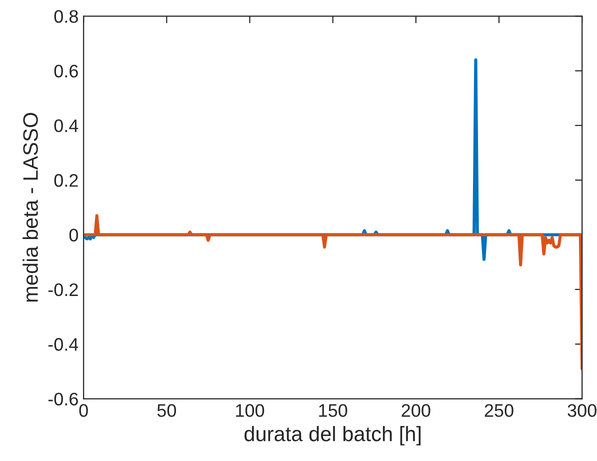 The height and width of the screenshot is (461, 597). What do you see at coordinates (66, 16) in the screenshot?
I see `y-tick-label: 0.8` at bounding box center [66, 16].